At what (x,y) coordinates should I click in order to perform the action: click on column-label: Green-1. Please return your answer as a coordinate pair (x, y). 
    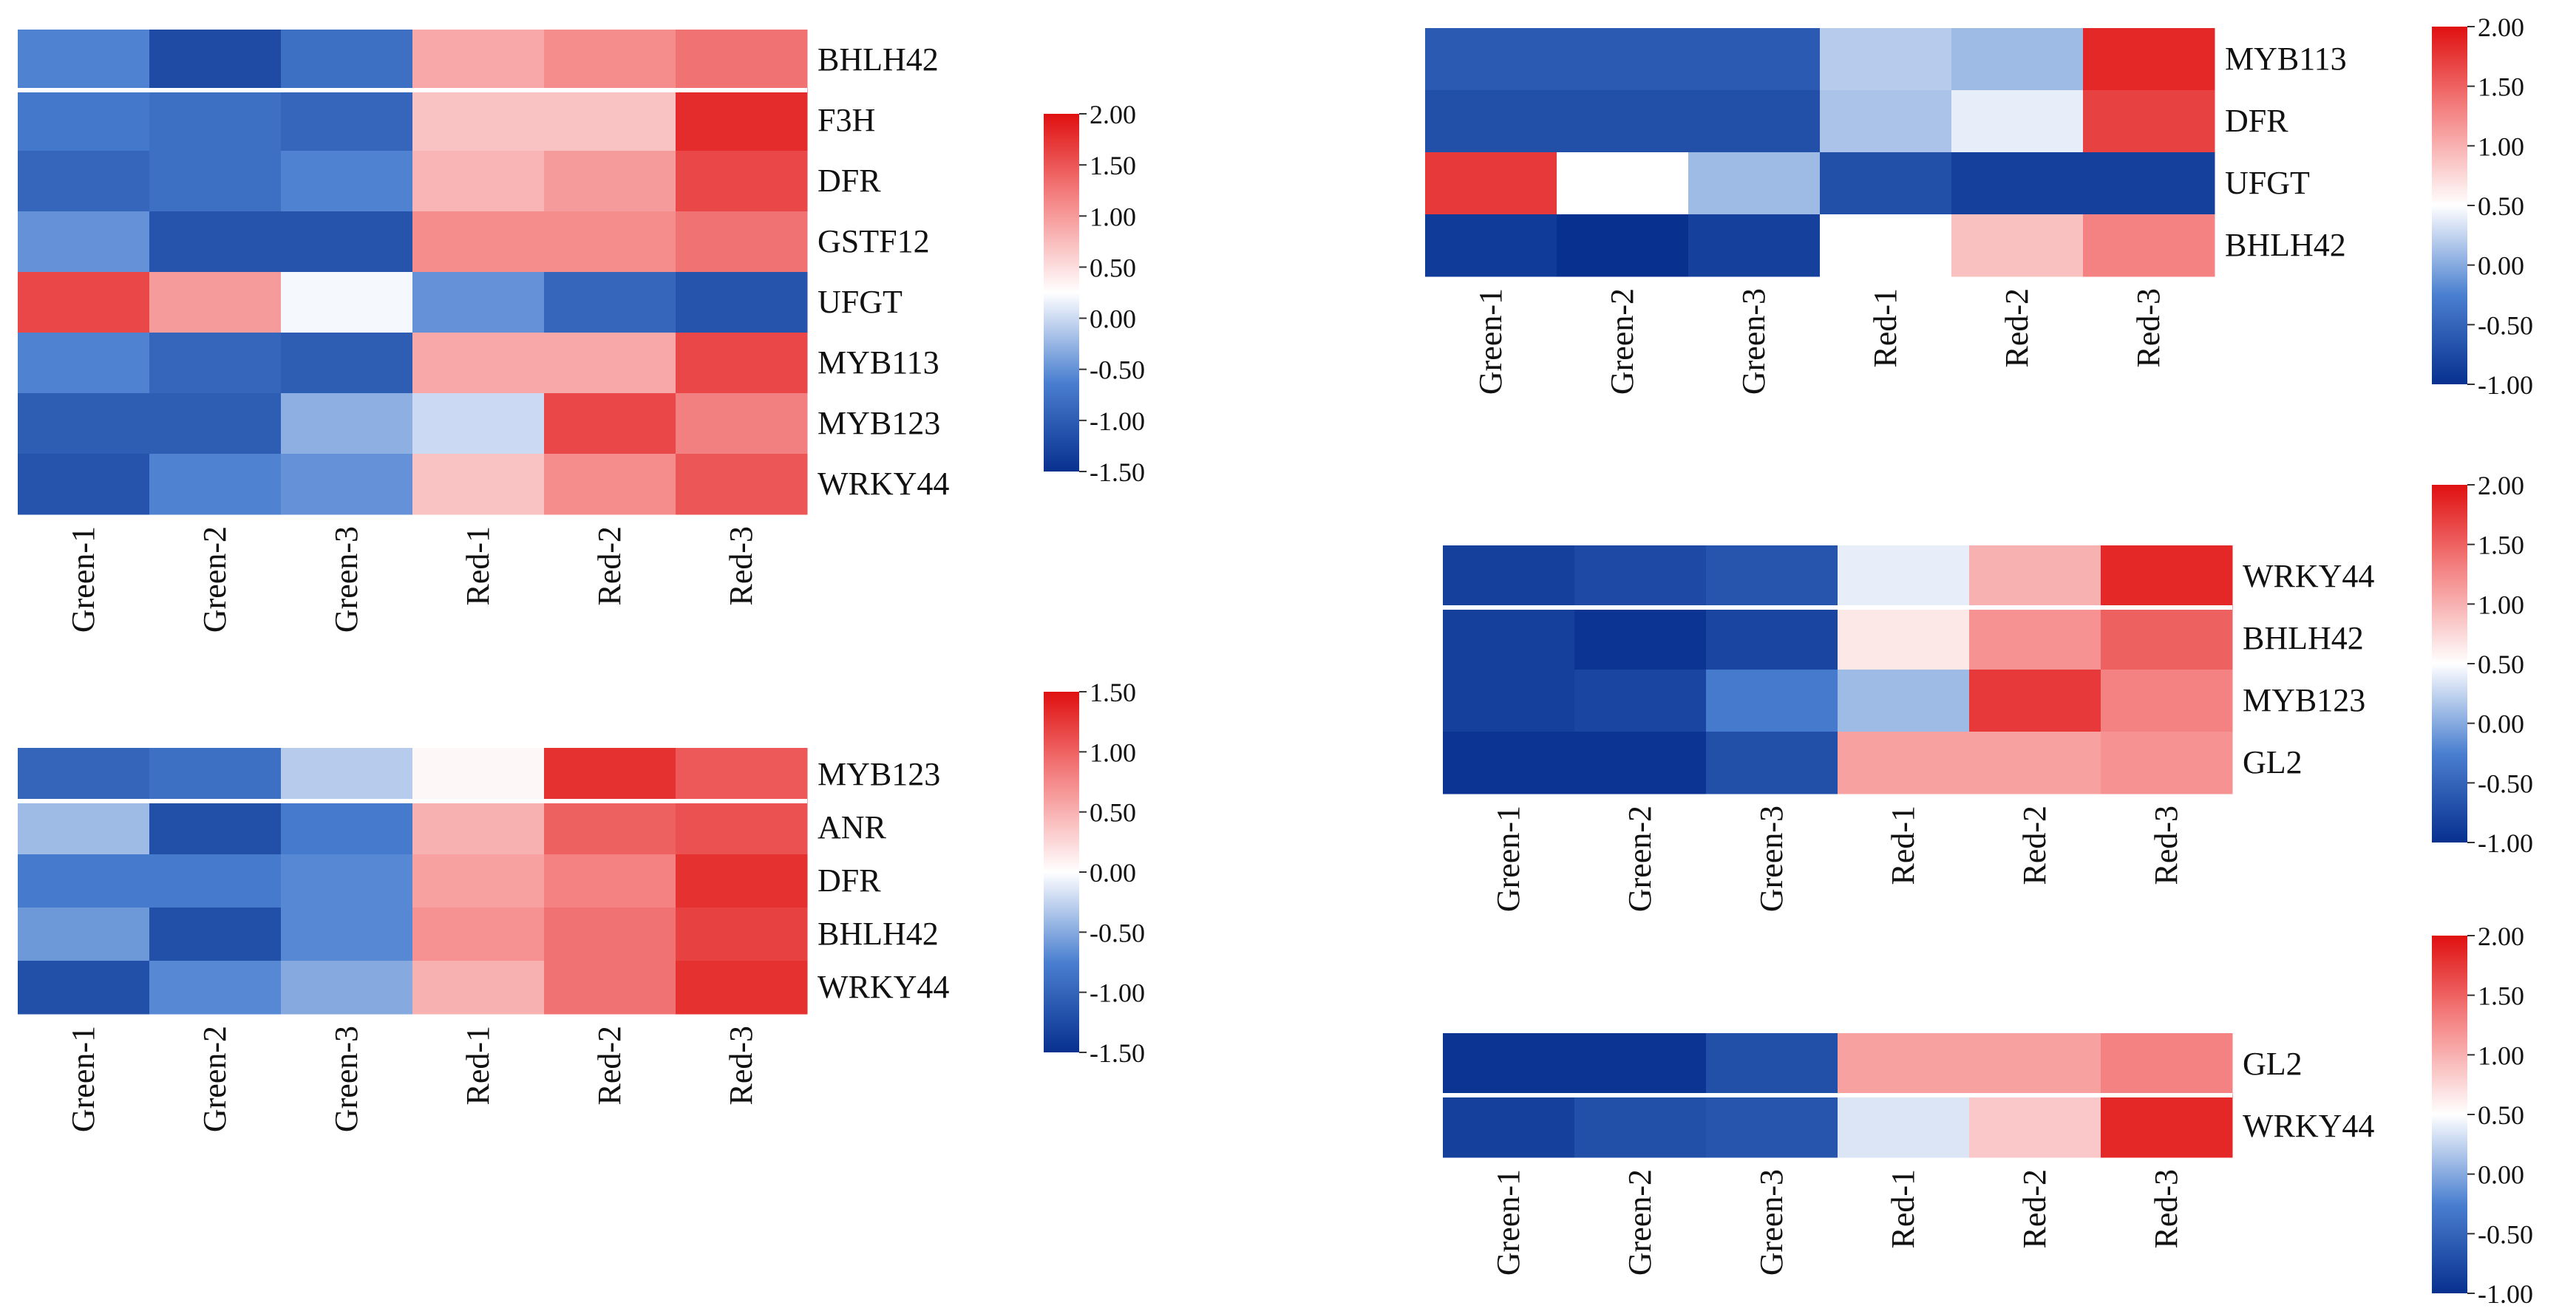
    Looking at the image, I should click on (83, 1079).